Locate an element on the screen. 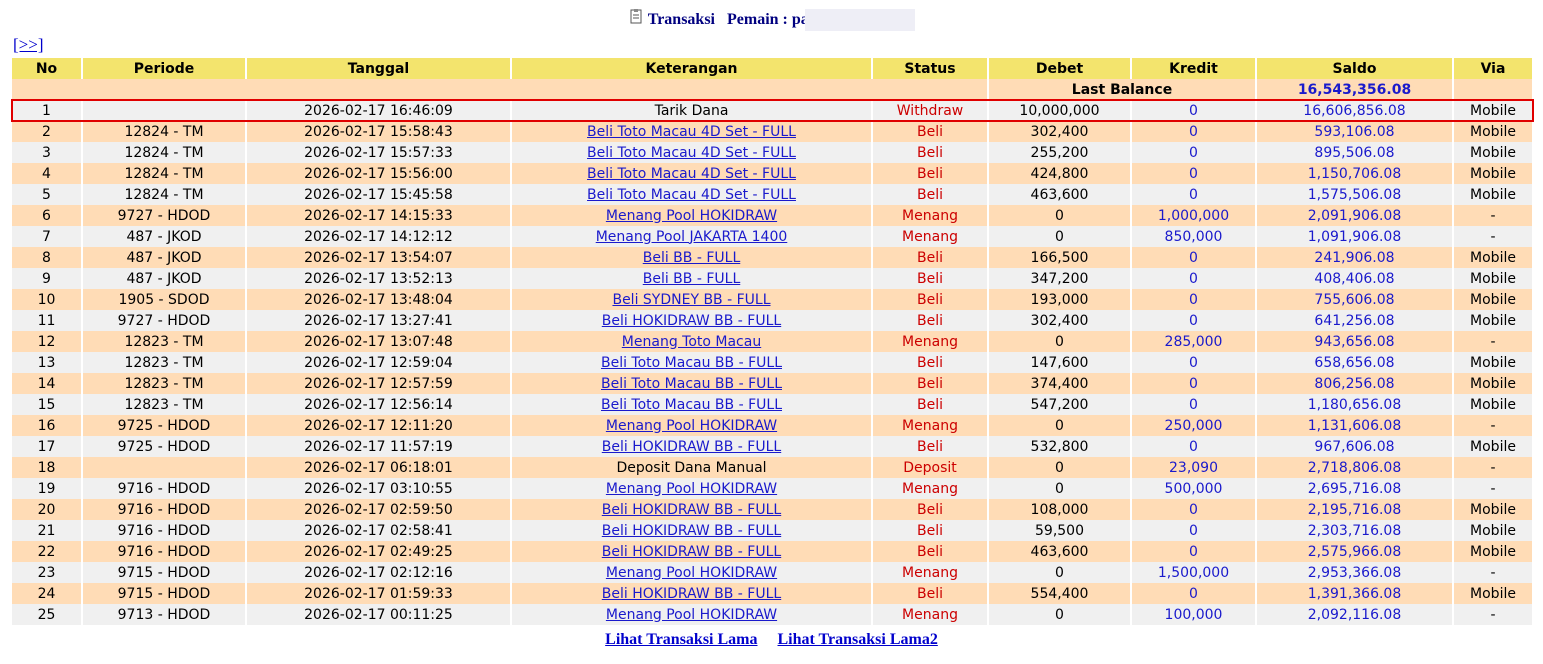 The image size is (1543, 664). cell: 285,000 is located at coordinates (1194, 341).